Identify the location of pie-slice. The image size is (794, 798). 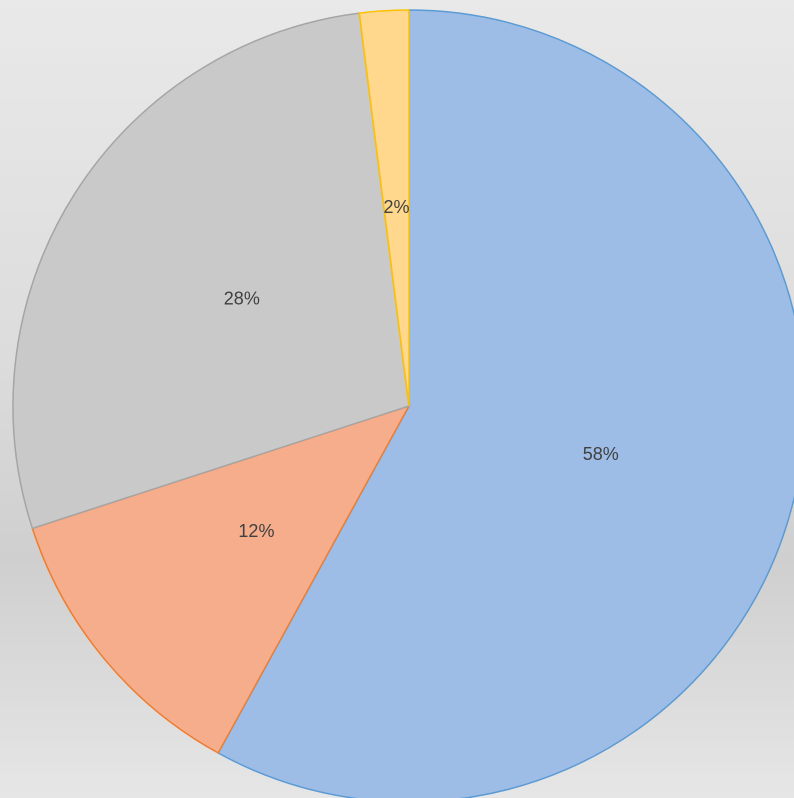
(384, 208).